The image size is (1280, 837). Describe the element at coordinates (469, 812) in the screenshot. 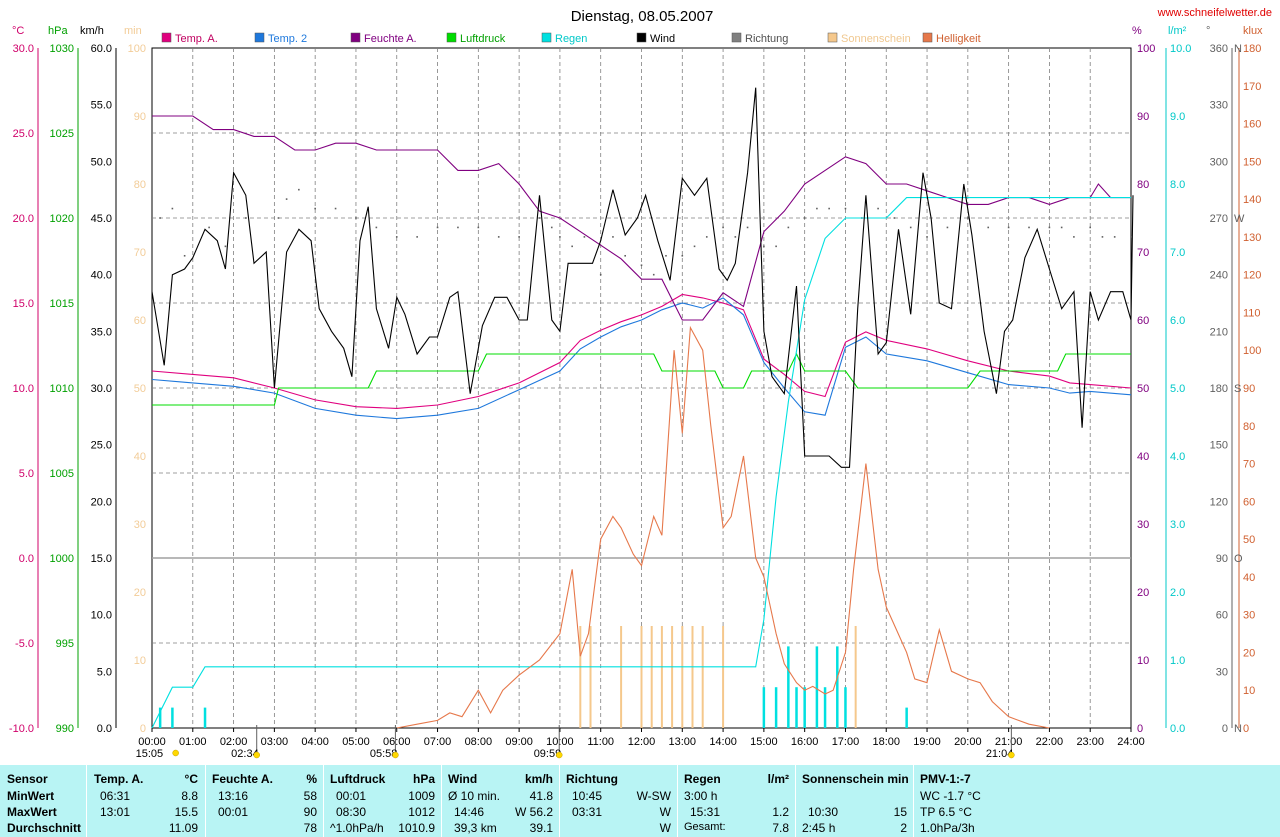

I see `summary-time: 14:46` at that location.